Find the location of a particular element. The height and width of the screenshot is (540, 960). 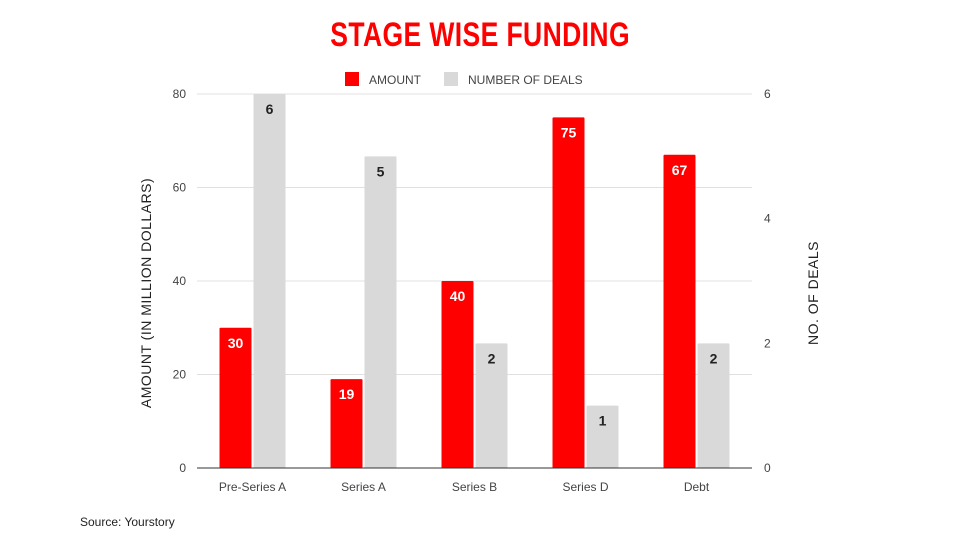

source-note: Source: Yourstory is located at coordinates (127, 522).